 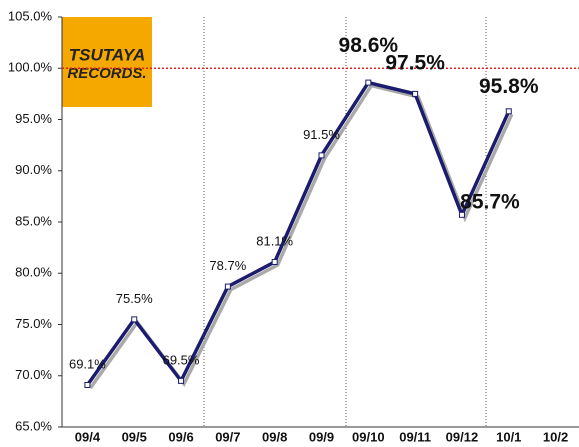 What do you see at coordinates (88, 436) in the screenshot?
I see `x-tick-label: 09/4` at bounding box center [88, 436].